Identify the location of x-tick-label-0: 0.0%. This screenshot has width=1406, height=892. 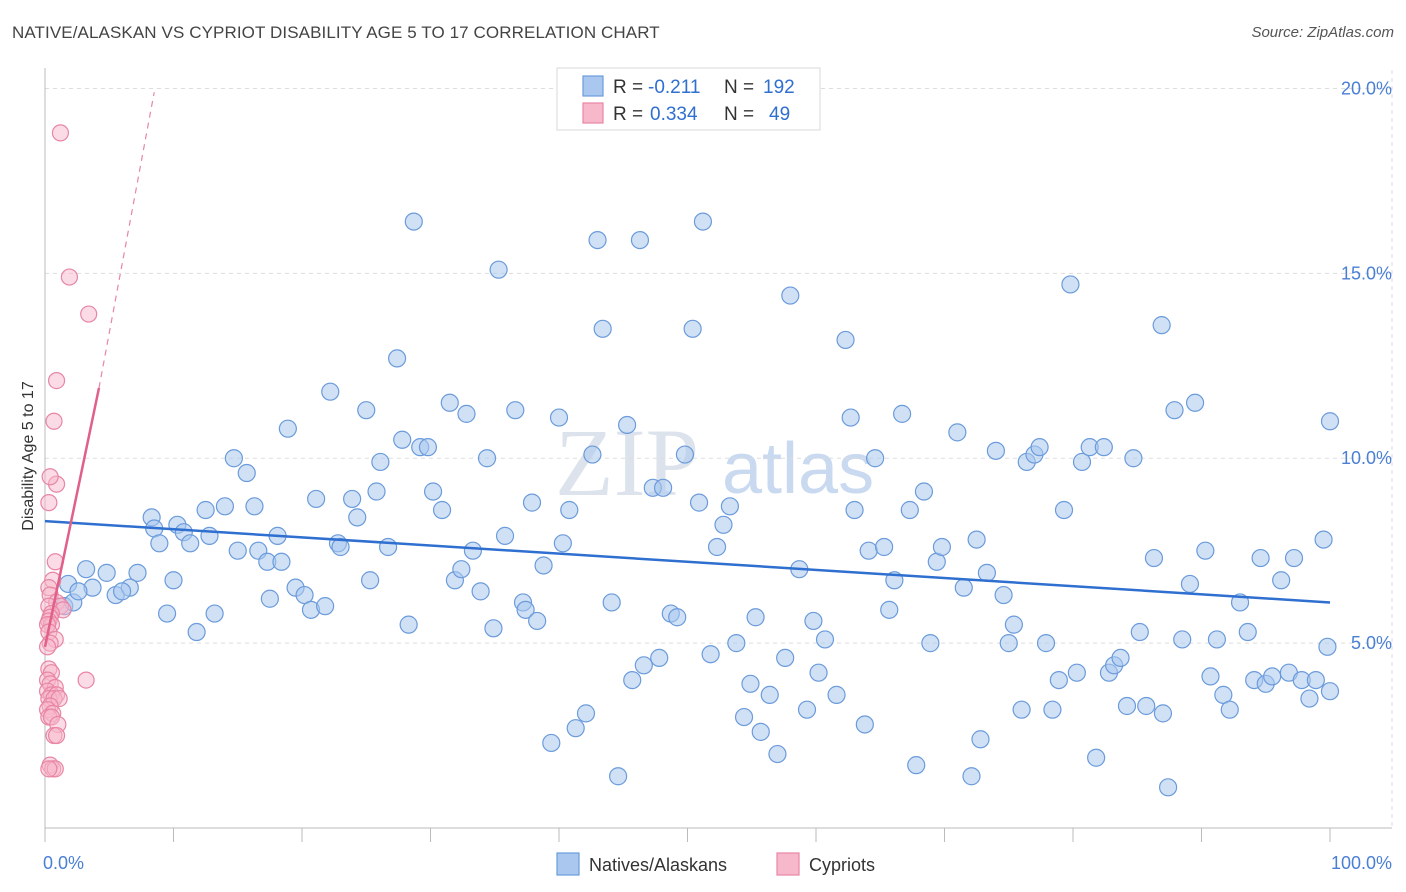
(63, 863).